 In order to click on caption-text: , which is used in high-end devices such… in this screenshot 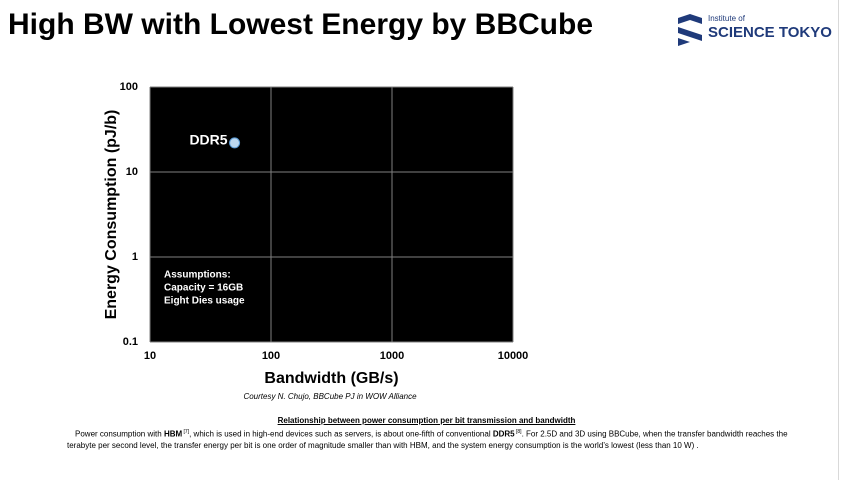, I will do `click(341, 434)`.